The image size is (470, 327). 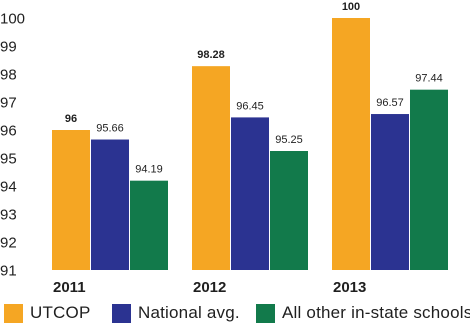 I want to click on y-tick-label-95: 95, so click(x=8, y=159).